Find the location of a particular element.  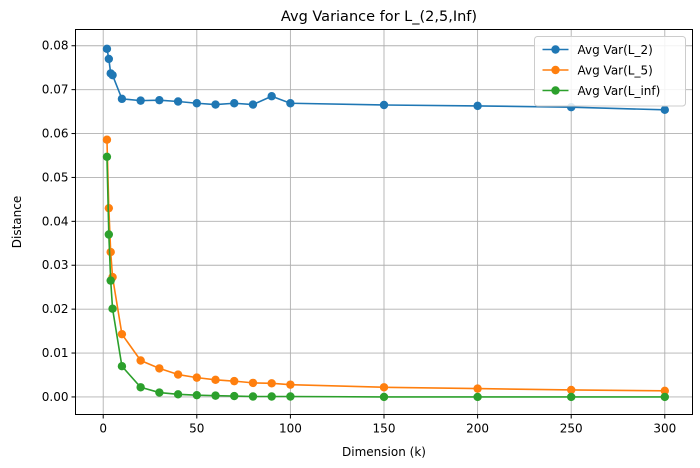

x-tick-label: 100 is located at coordinates (290, 429).